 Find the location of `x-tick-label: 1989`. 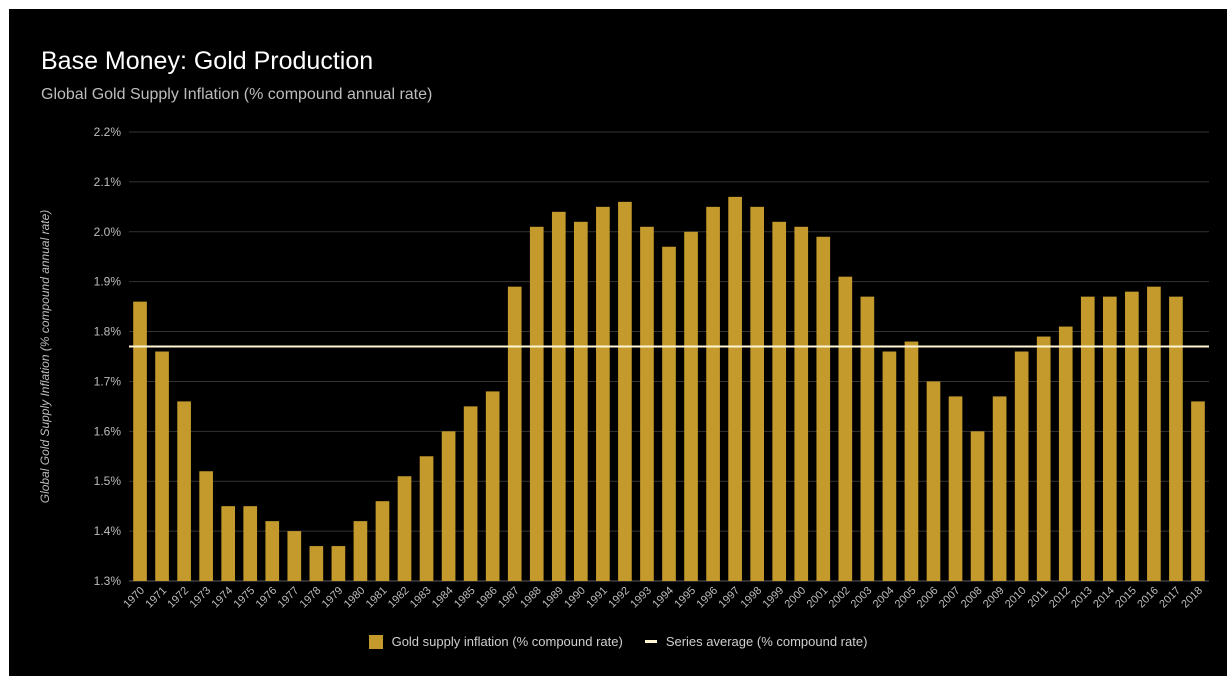

x-tick-label: 1989 is located at coordinates (553, 598).